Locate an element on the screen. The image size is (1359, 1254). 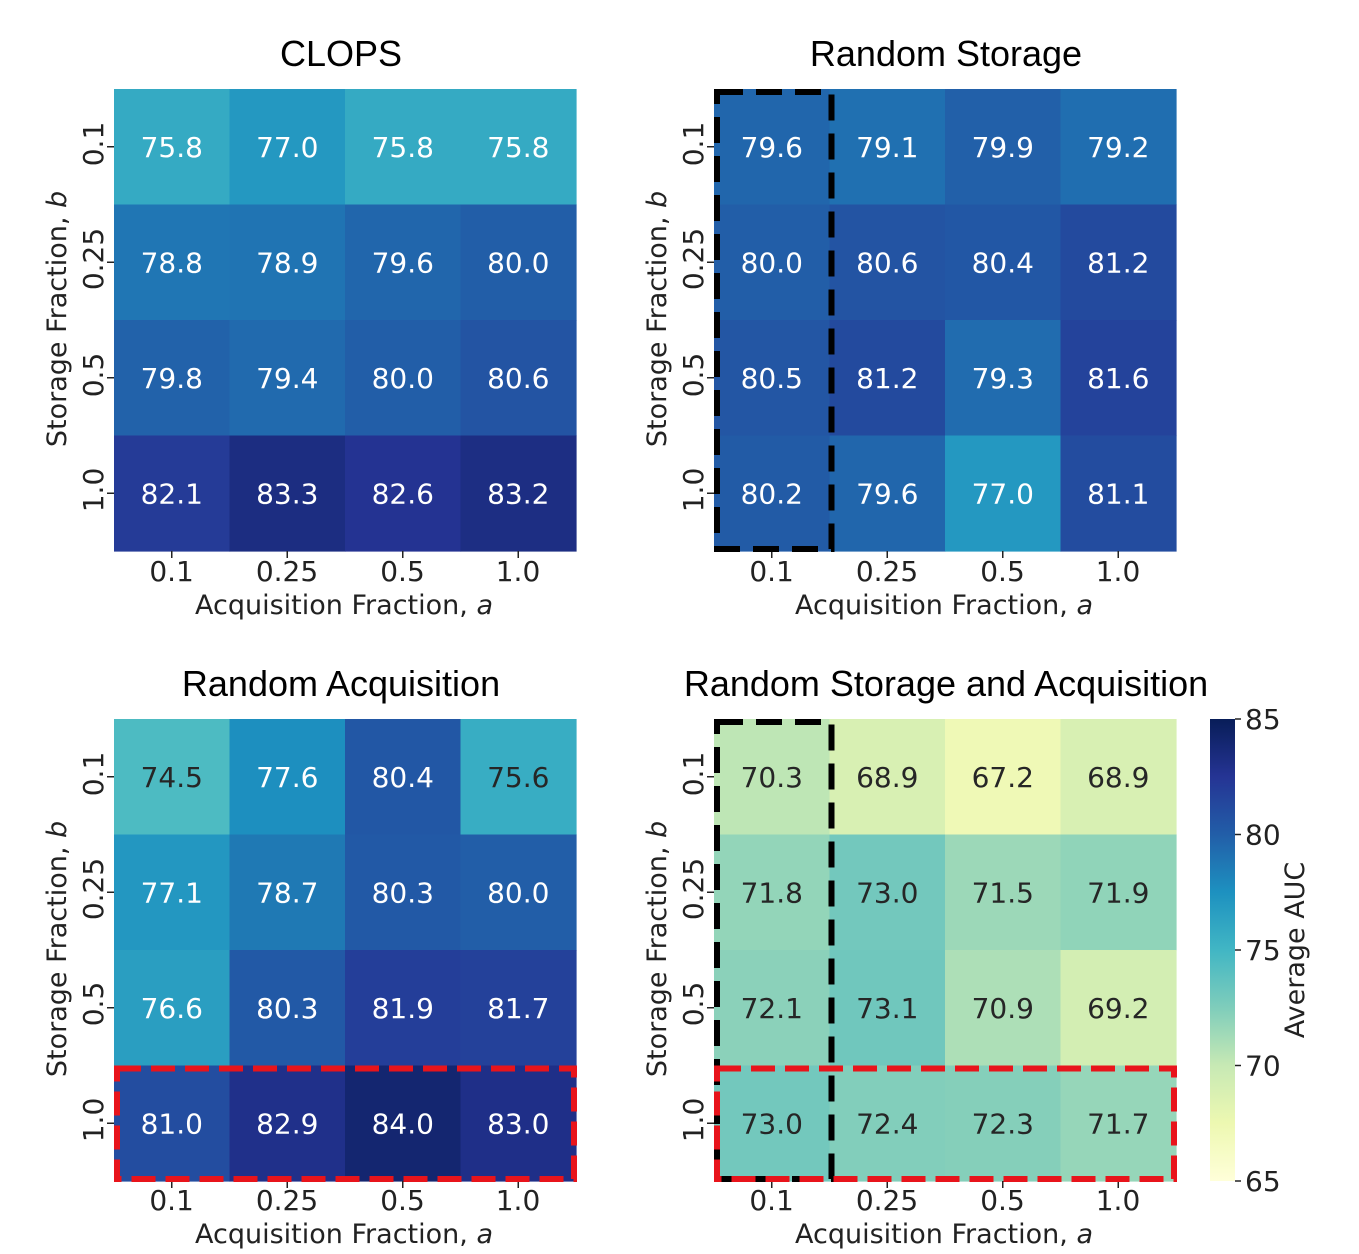
cell-value-label: 79.4 is located at coordinates (287, 378).